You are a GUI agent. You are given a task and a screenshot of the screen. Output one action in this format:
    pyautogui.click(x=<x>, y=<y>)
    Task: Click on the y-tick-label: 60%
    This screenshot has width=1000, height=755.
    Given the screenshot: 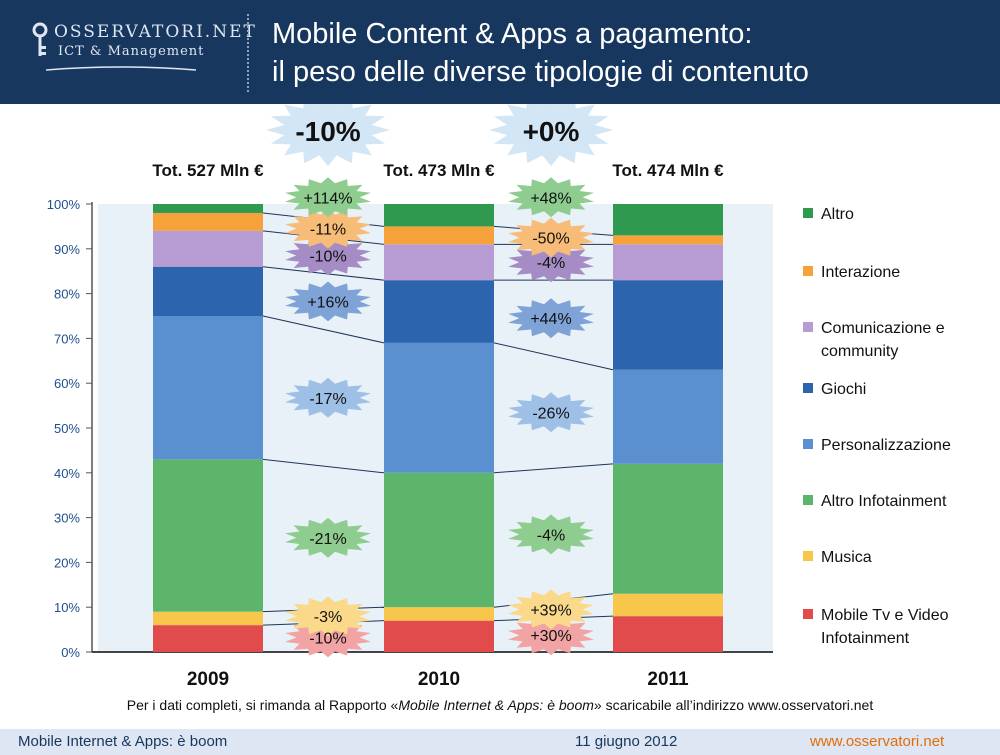 What is the action you would take?
    pyautogui.click(x=67, y=383)
    